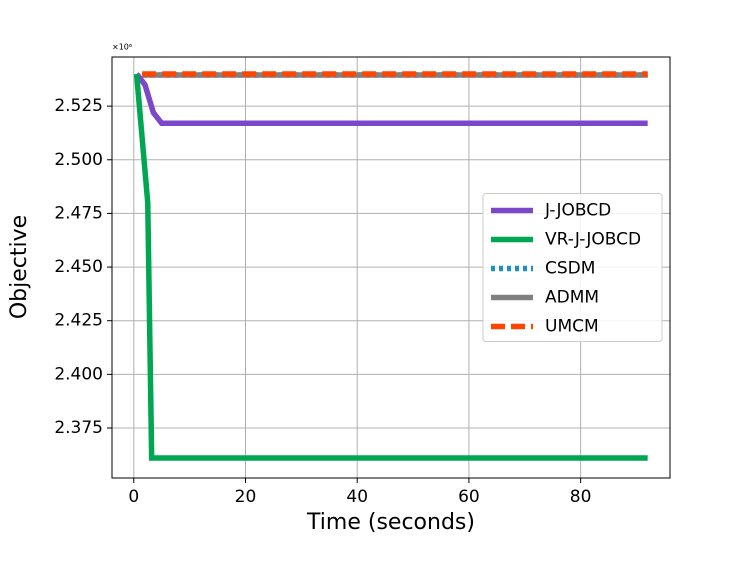 The width and height of the screenshot is (747, 565). I want to click on offset-text: ×10⁶, so click(122, 47).